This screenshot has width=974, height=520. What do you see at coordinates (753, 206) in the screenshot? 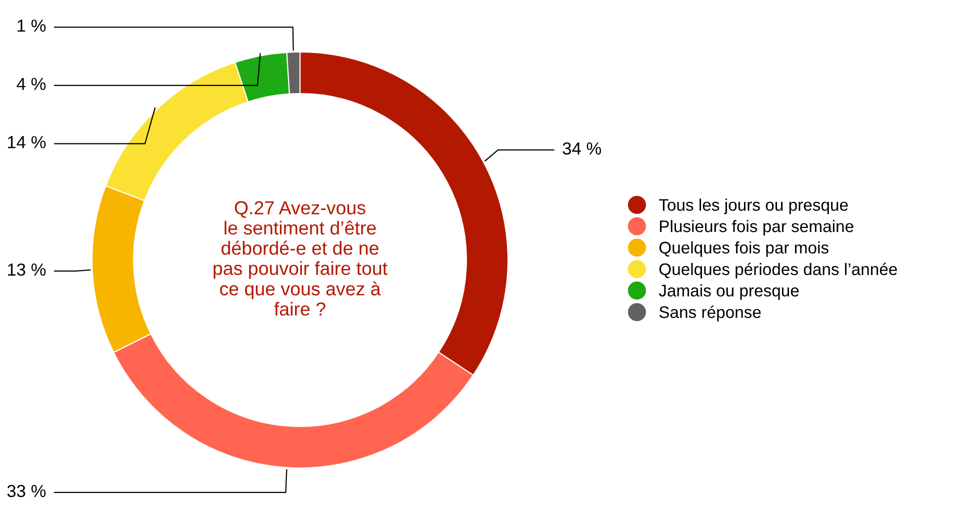
I see `legend-label: Tous les jours ou presque` at bounding box center [753, 206].